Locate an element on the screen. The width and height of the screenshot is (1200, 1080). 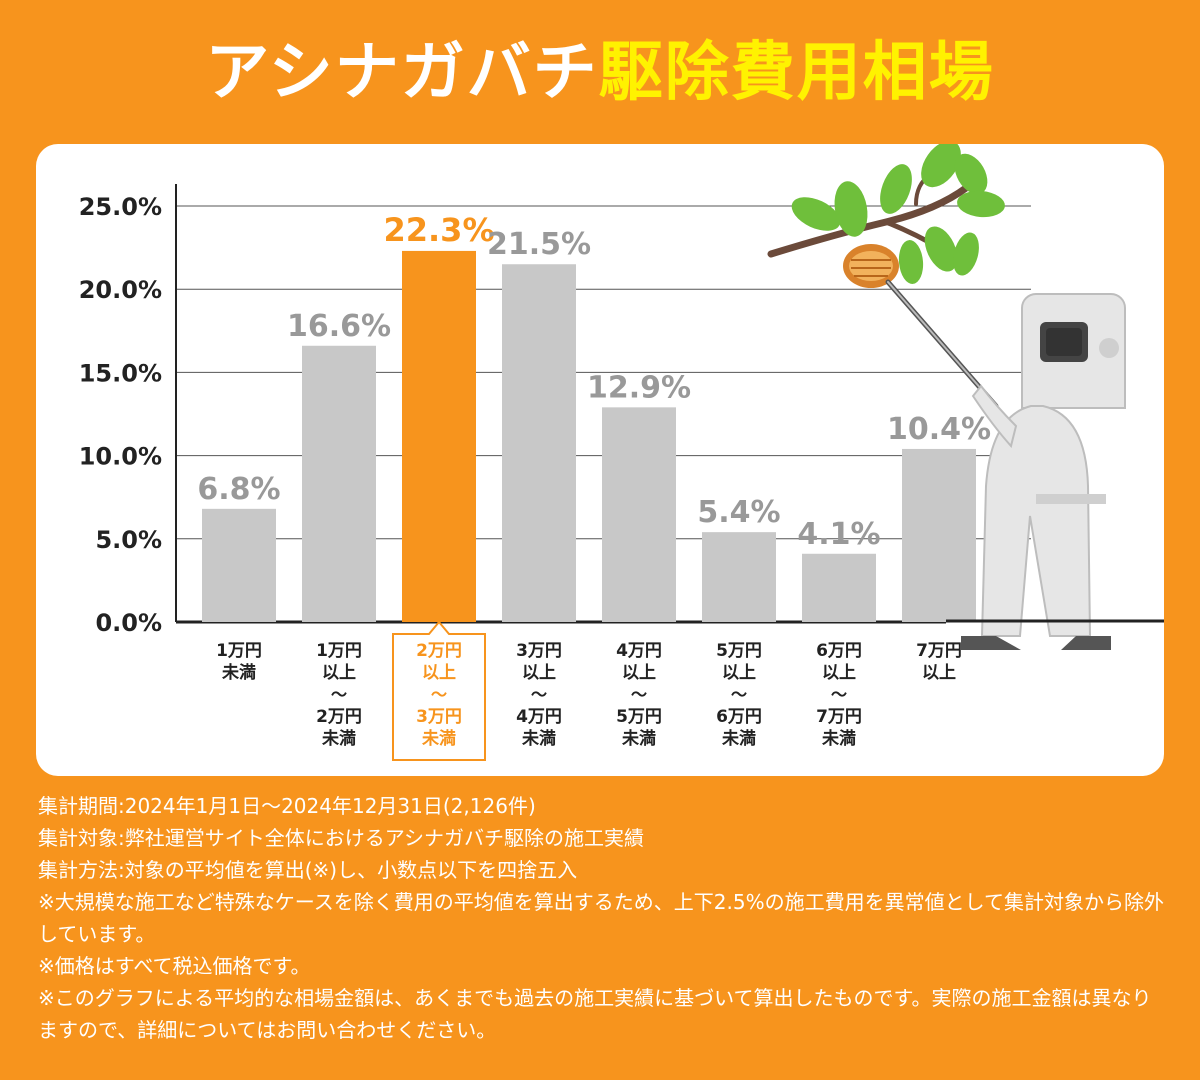
page-title: アシナガバチ駆除費用相場 is located at coordinates (600, 73).